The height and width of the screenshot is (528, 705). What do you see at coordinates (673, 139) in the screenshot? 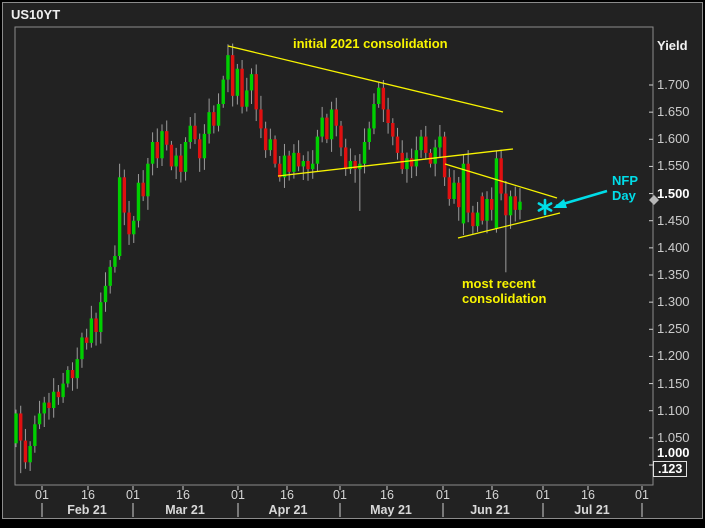
I see `y-tick-label: 1.600` at bounding box center [673, 139].